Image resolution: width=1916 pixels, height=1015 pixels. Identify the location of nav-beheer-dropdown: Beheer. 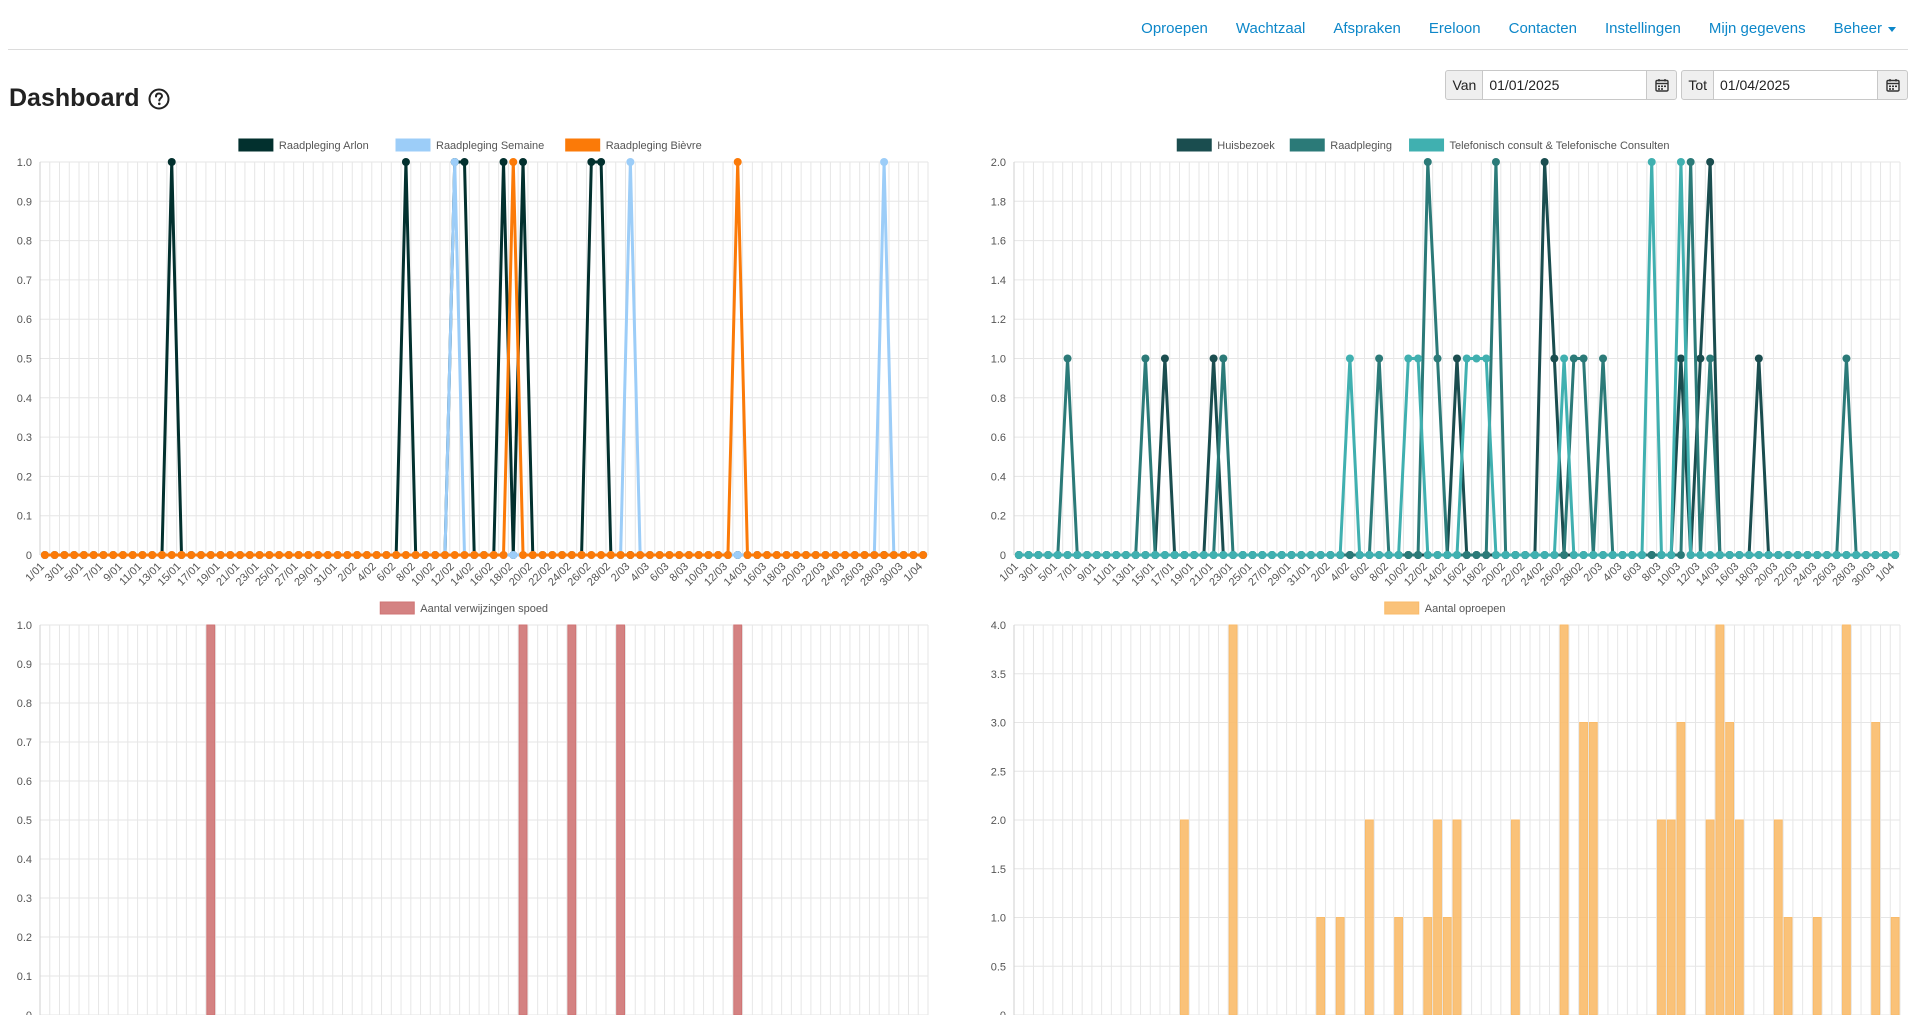
(1865, 28).